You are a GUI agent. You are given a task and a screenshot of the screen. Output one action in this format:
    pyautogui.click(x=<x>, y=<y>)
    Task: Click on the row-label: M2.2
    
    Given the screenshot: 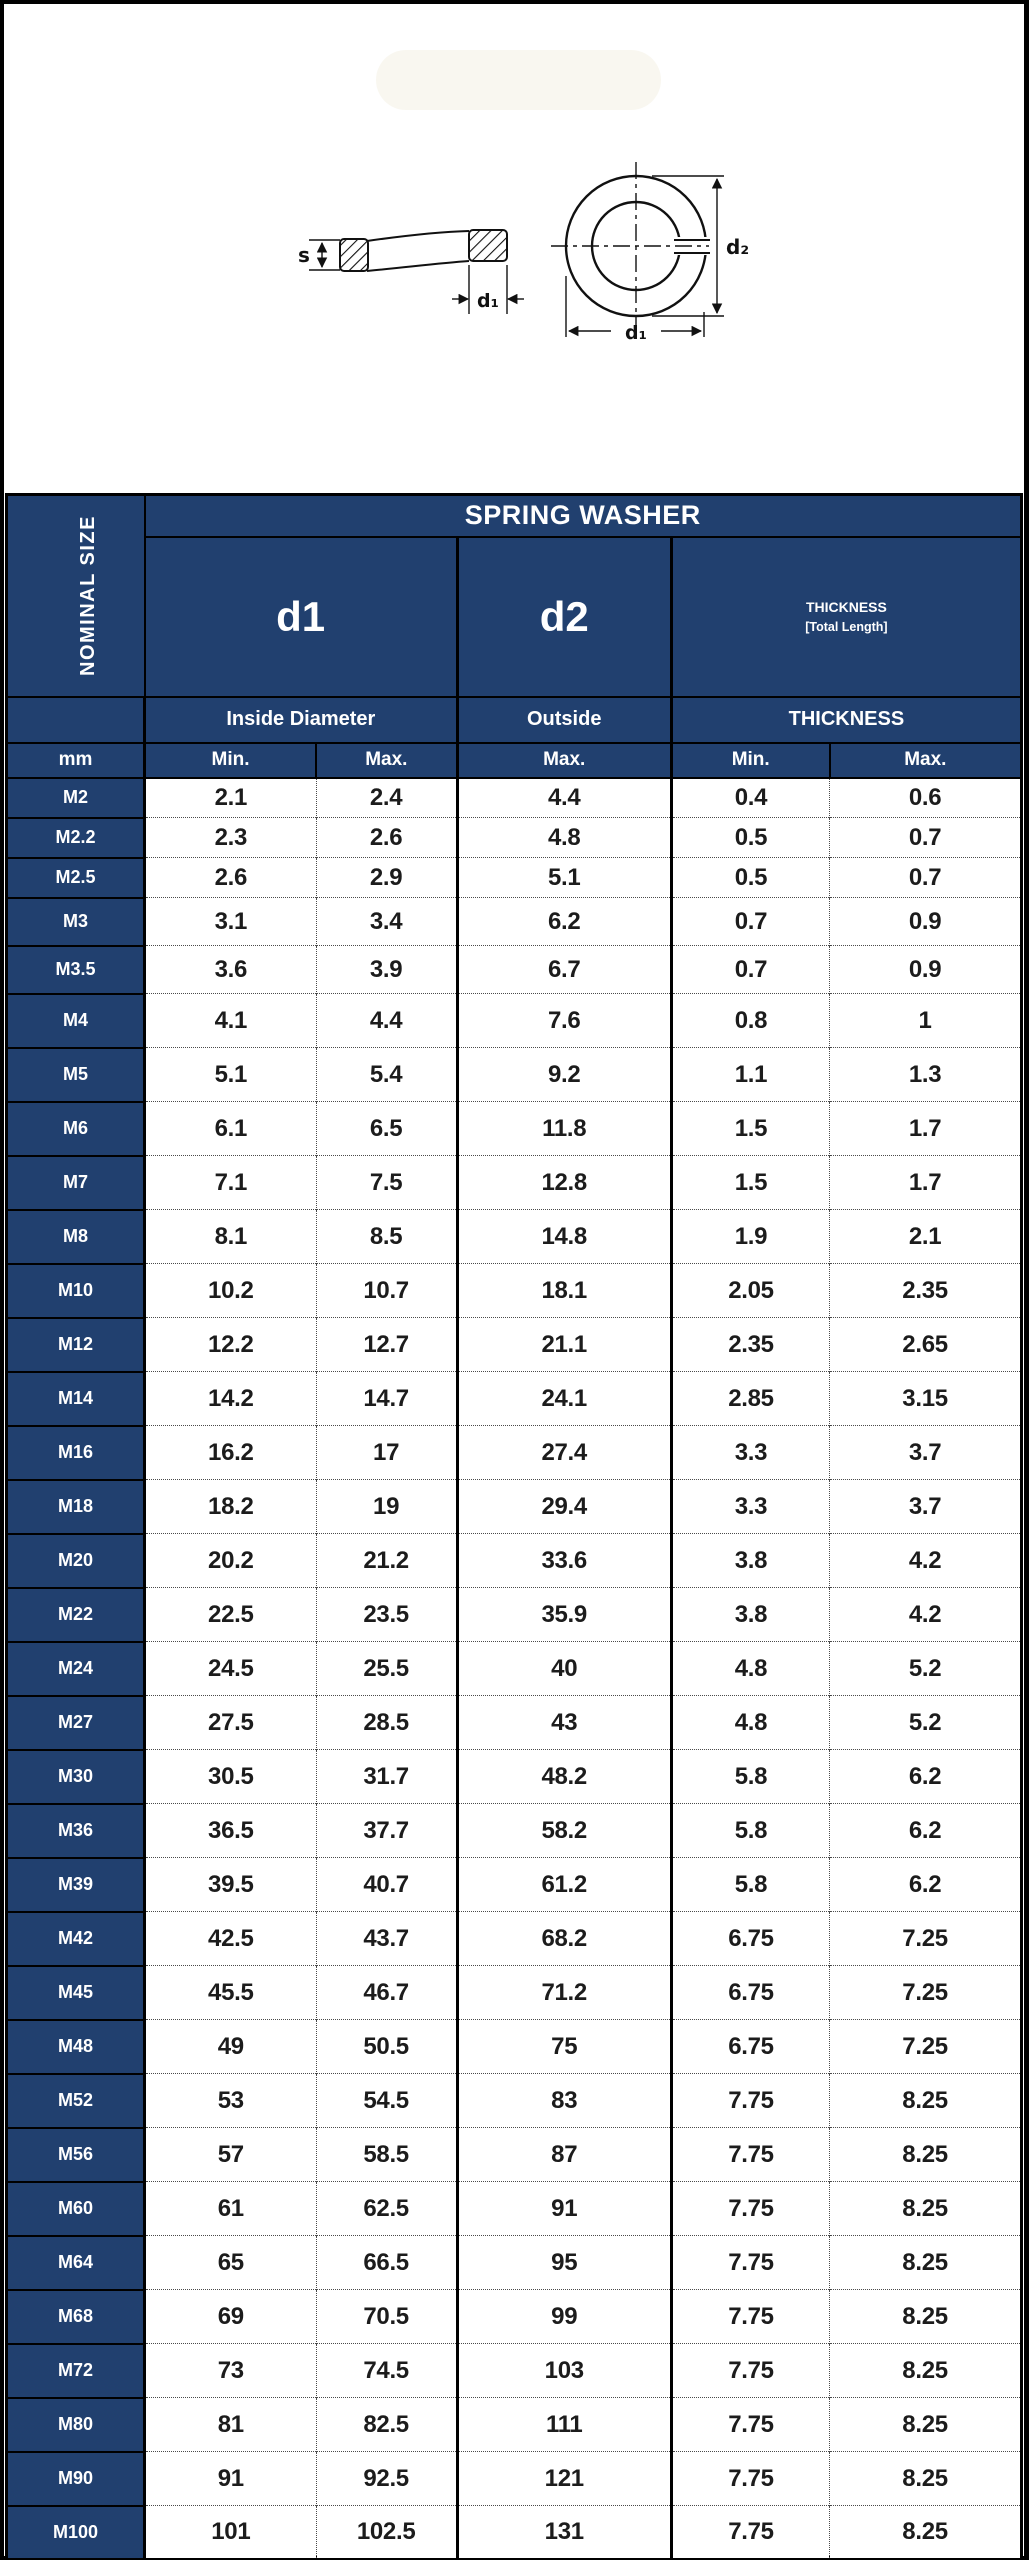 What is the action you would take?
    pyautogui.click(x=76, y=837)
    